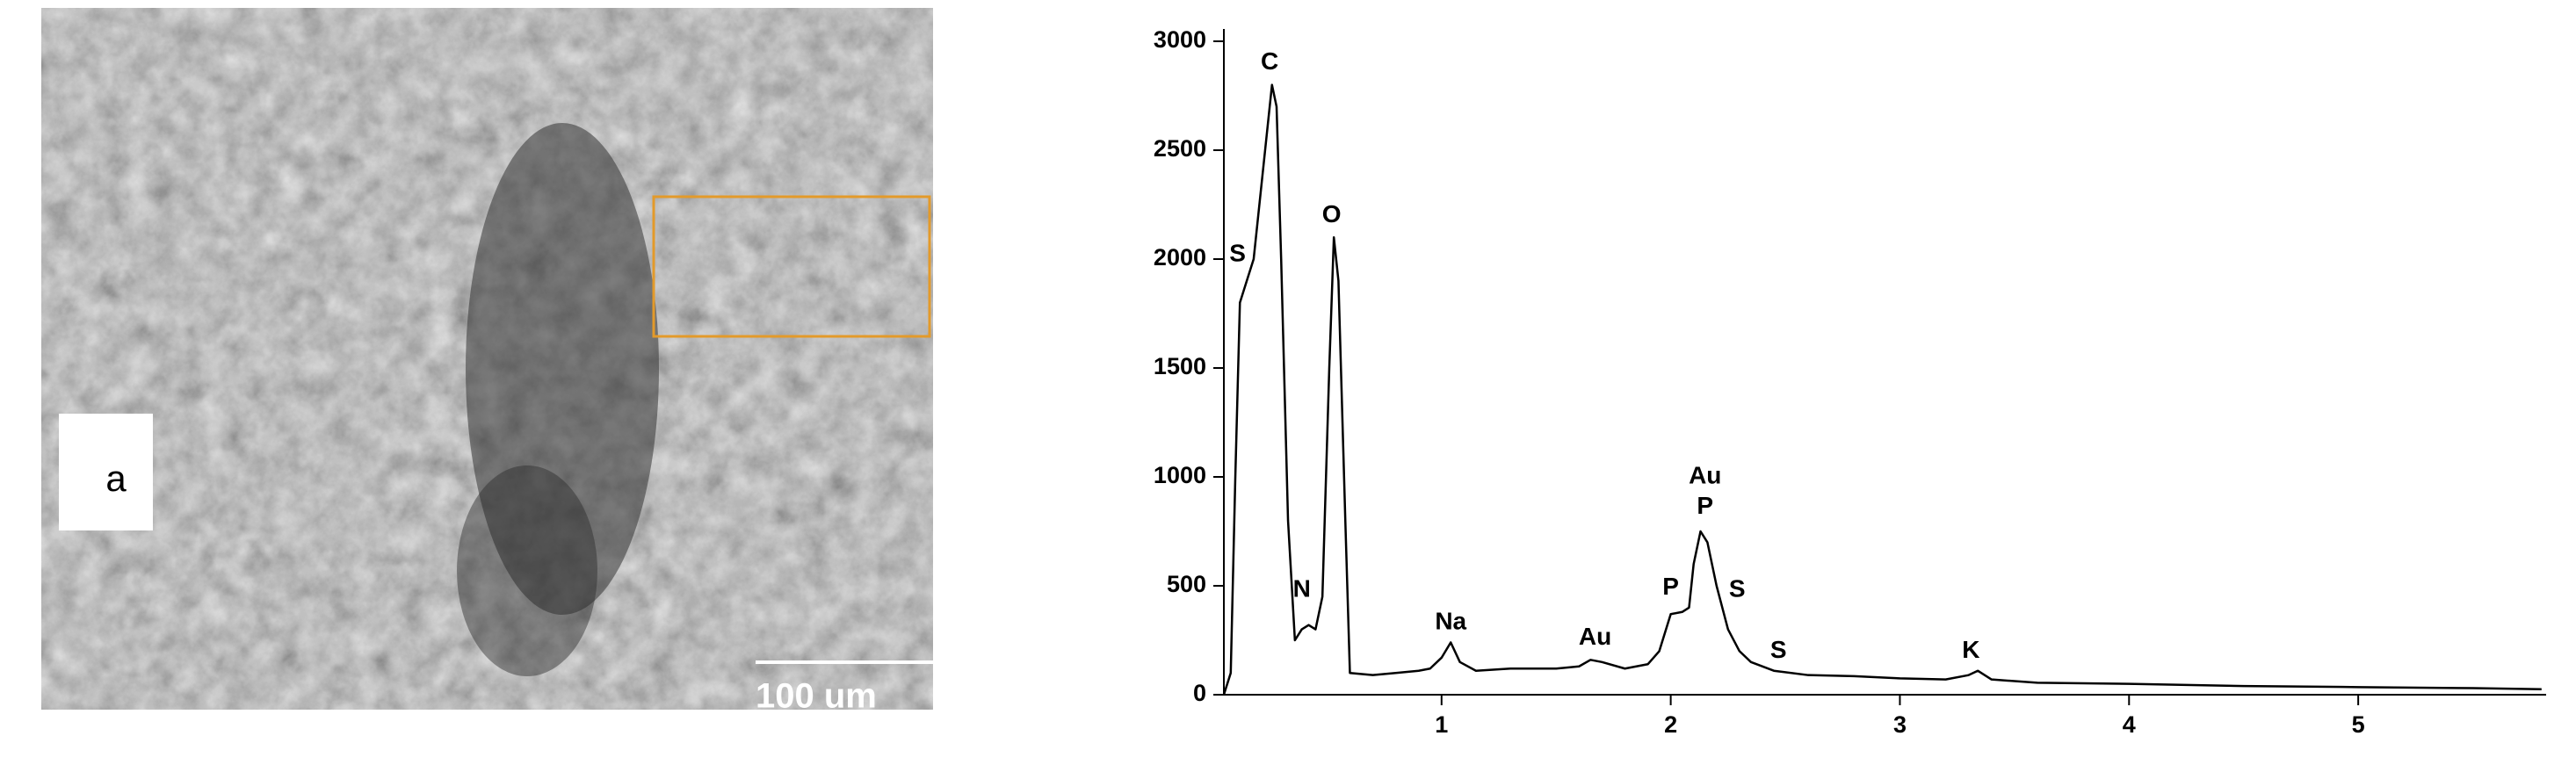  I want to click on x-tick-label: 2, so click(1670, 725).